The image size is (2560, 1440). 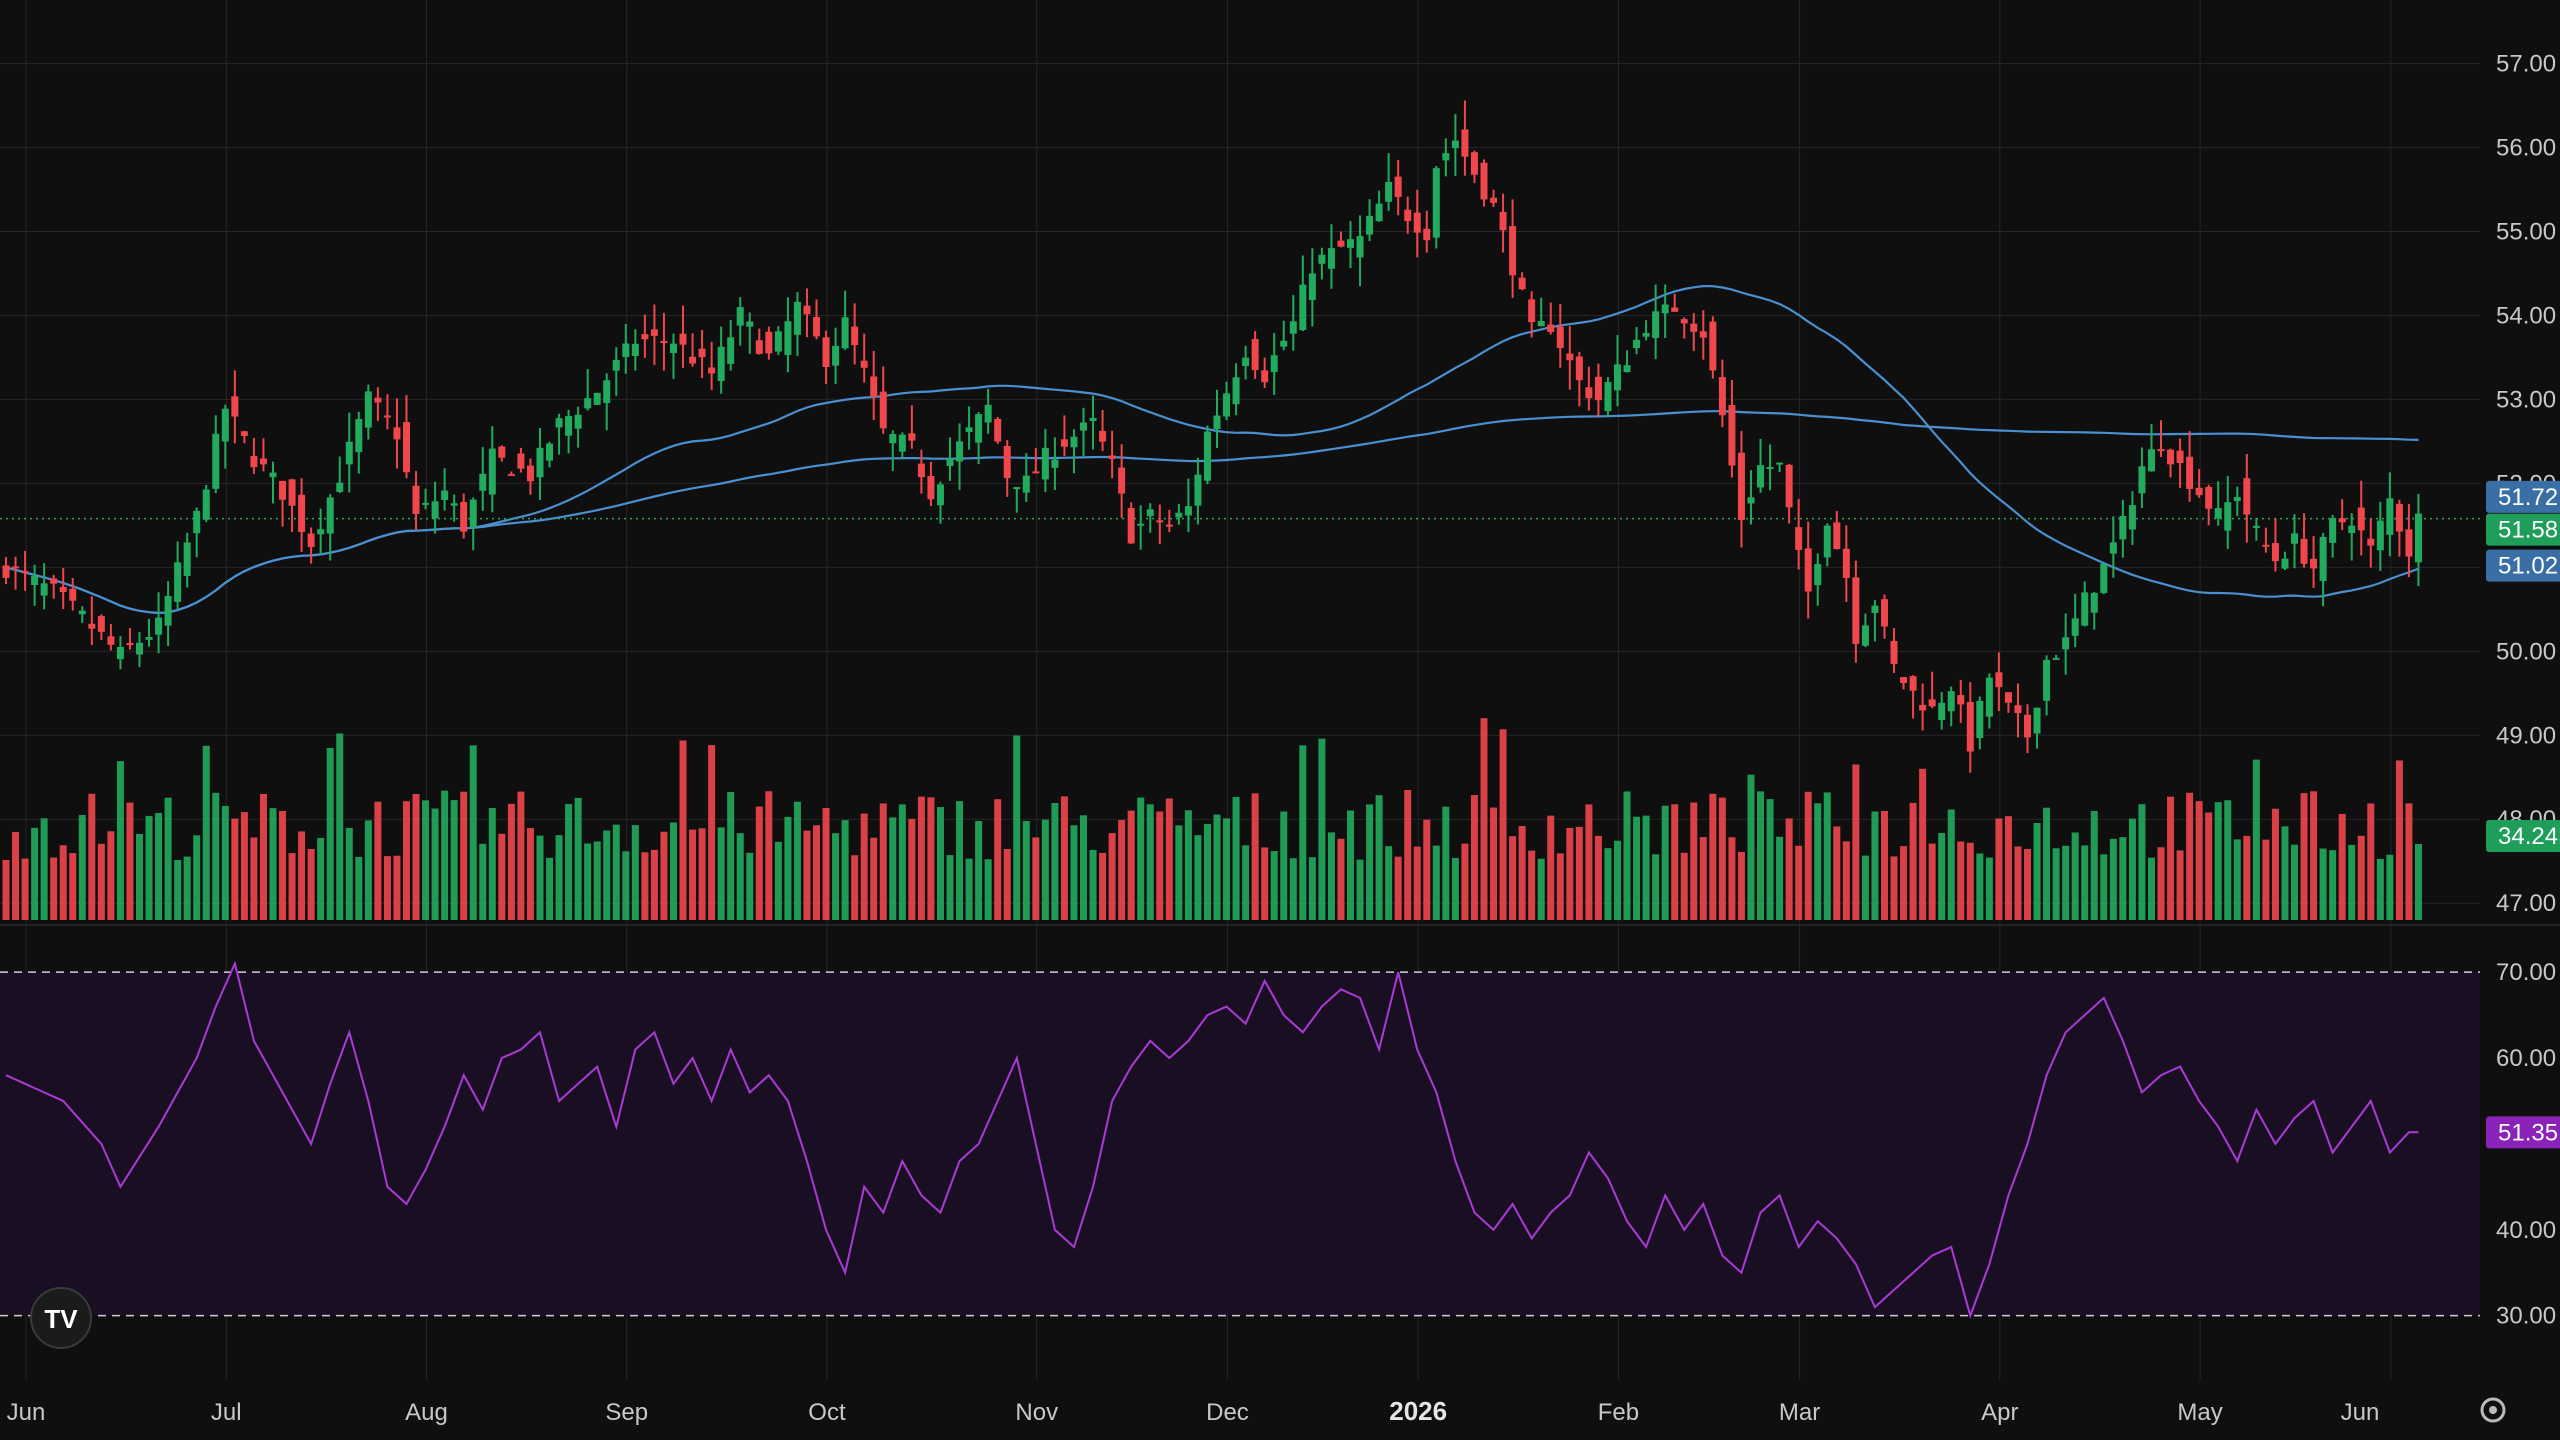 I want to click on time-tick-label: Dec, so click(x=1227, y=1412).